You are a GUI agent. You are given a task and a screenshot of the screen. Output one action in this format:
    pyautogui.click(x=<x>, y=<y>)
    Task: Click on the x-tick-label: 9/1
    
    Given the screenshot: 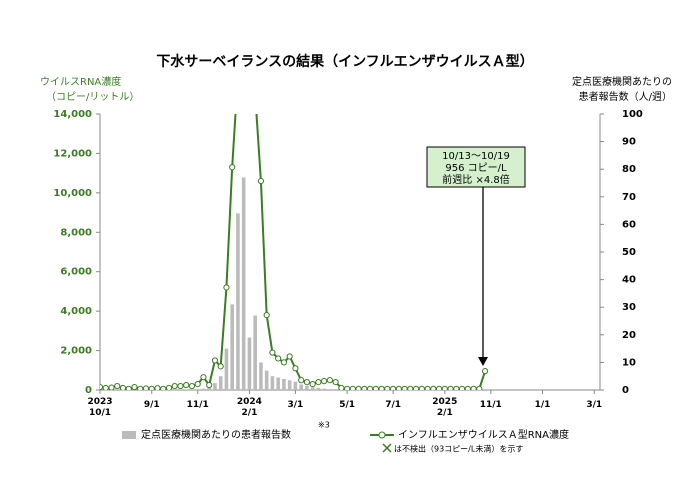 What is the action you would take?
    pyautogui.click(x=152, y=405)
    